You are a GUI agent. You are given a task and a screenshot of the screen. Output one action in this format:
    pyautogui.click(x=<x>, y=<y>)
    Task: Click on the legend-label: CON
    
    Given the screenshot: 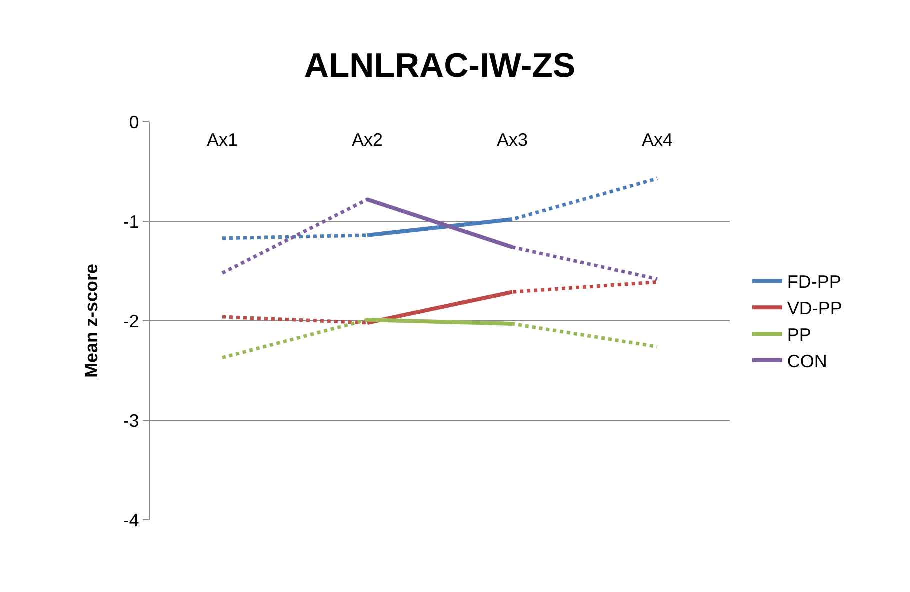 What is the action you would take?
    pyautogui.click(x=807, y=361)
    